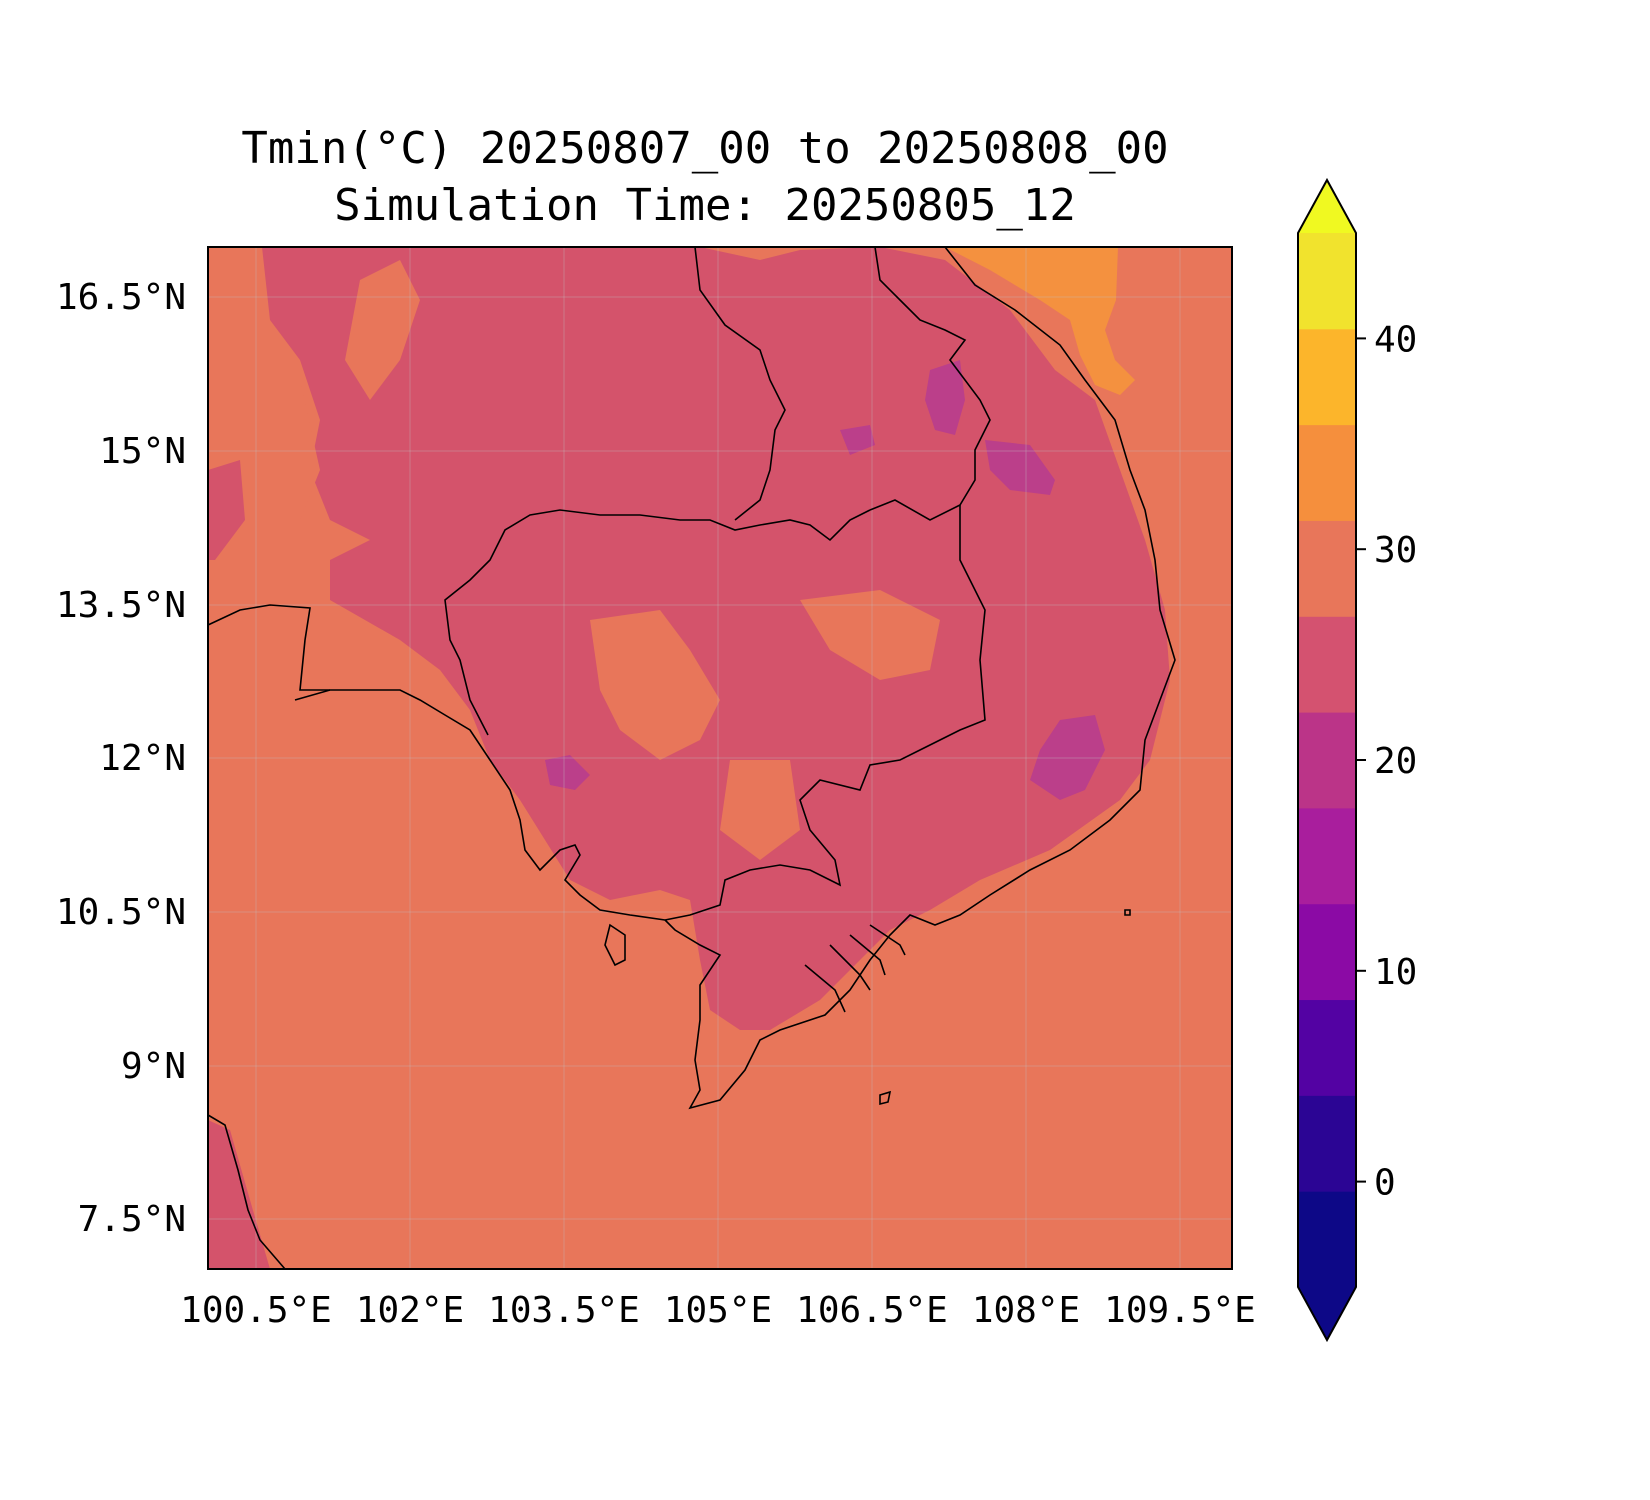 The image size is (1650, 1500). Describe the element at coordinates (239, 1194) in the screenshot. I see `field-patch-southwest` at that location.